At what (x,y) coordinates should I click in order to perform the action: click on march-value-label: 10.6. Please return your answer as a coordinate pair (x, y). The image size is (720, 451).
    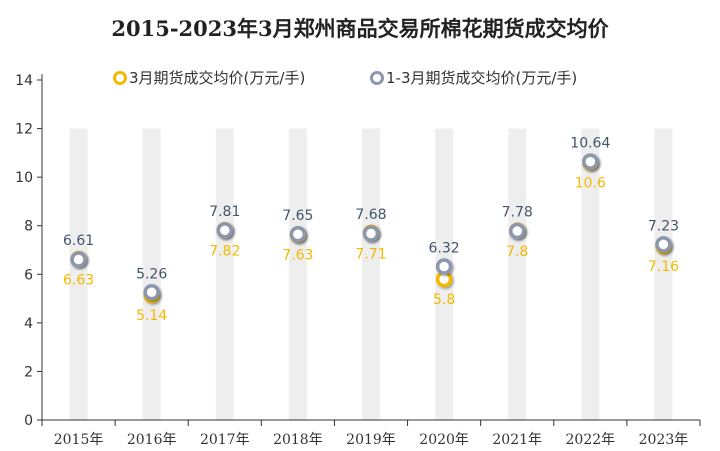
    Looking at the image, I should click on (590, 184).